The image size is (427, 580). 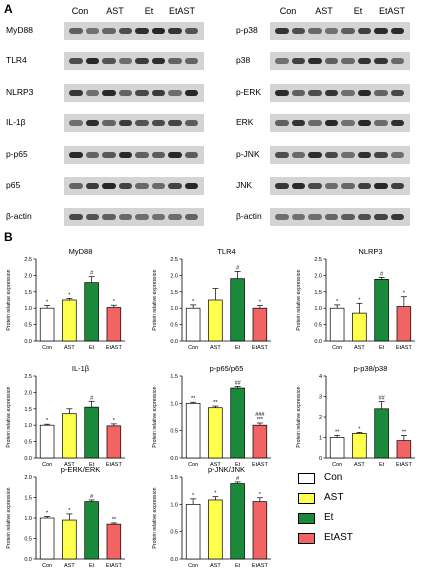 What do you see at coordinates (226, 251) in the screenshot?
I see `chart-title: TLR4` at bounding box center [226, 251].